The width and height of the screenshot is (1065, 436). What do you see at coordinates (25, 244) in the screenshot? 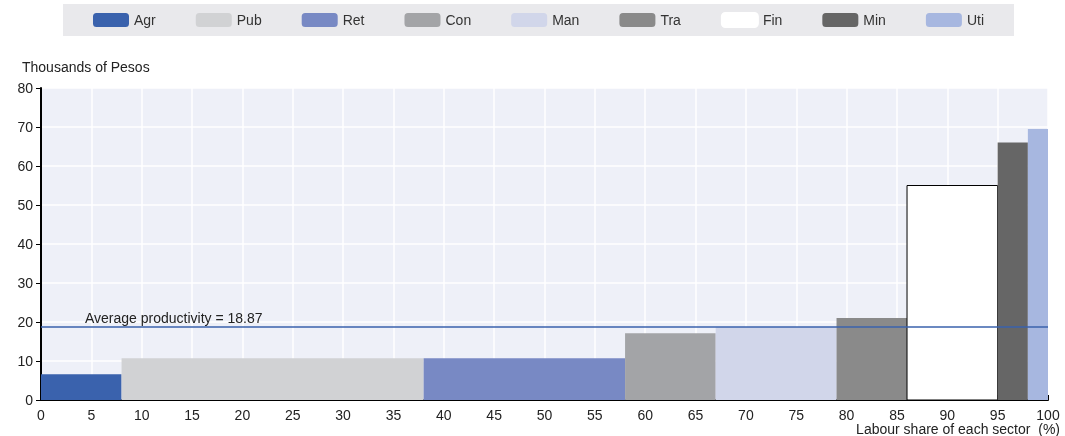
I see `y-tick-label: 40` at bounding box center [25, 244].